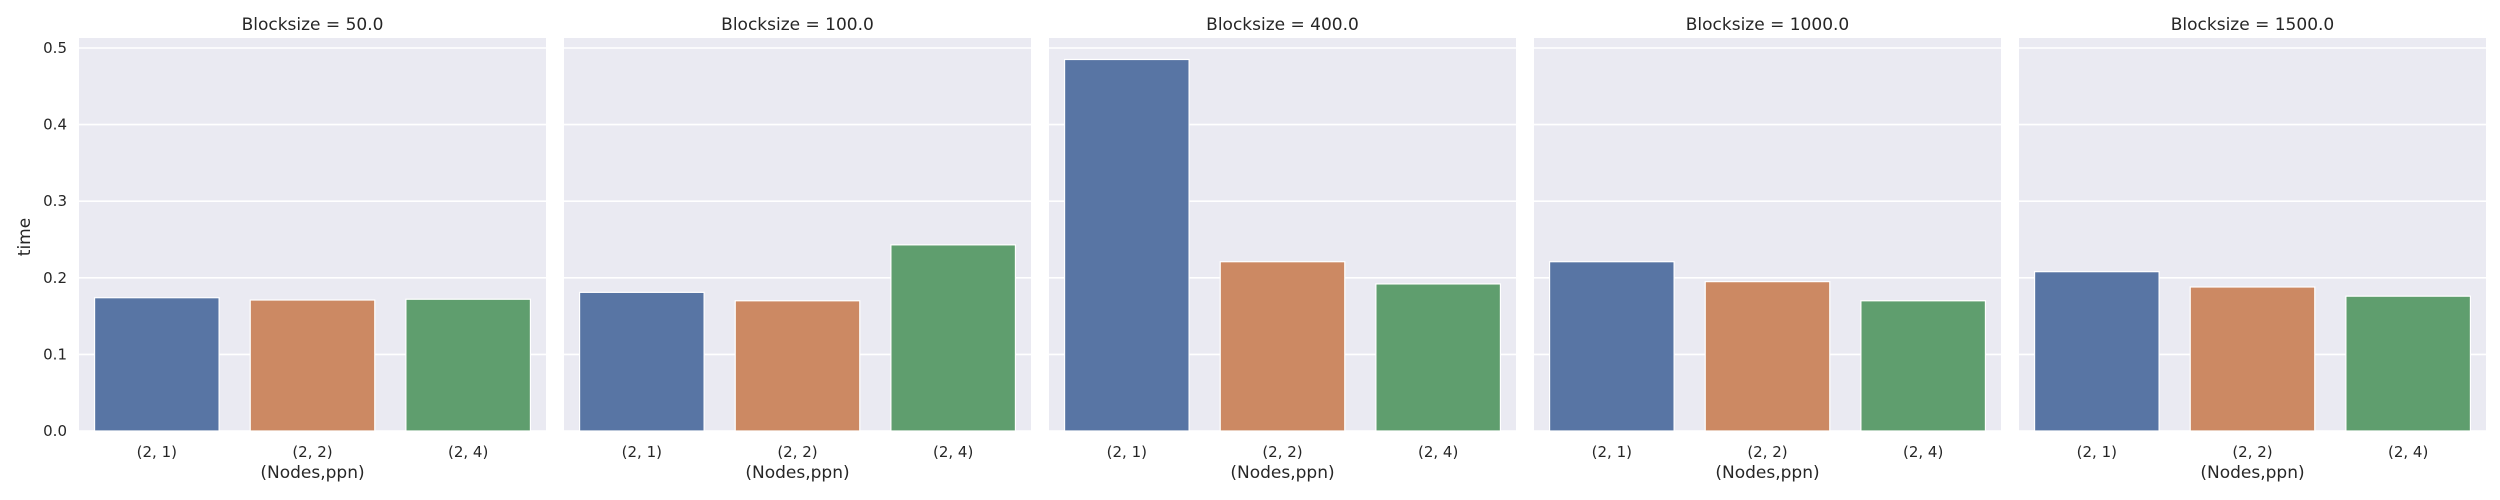  I want to click on facet-title: Blocksize = 50.0, so click(313, 25).